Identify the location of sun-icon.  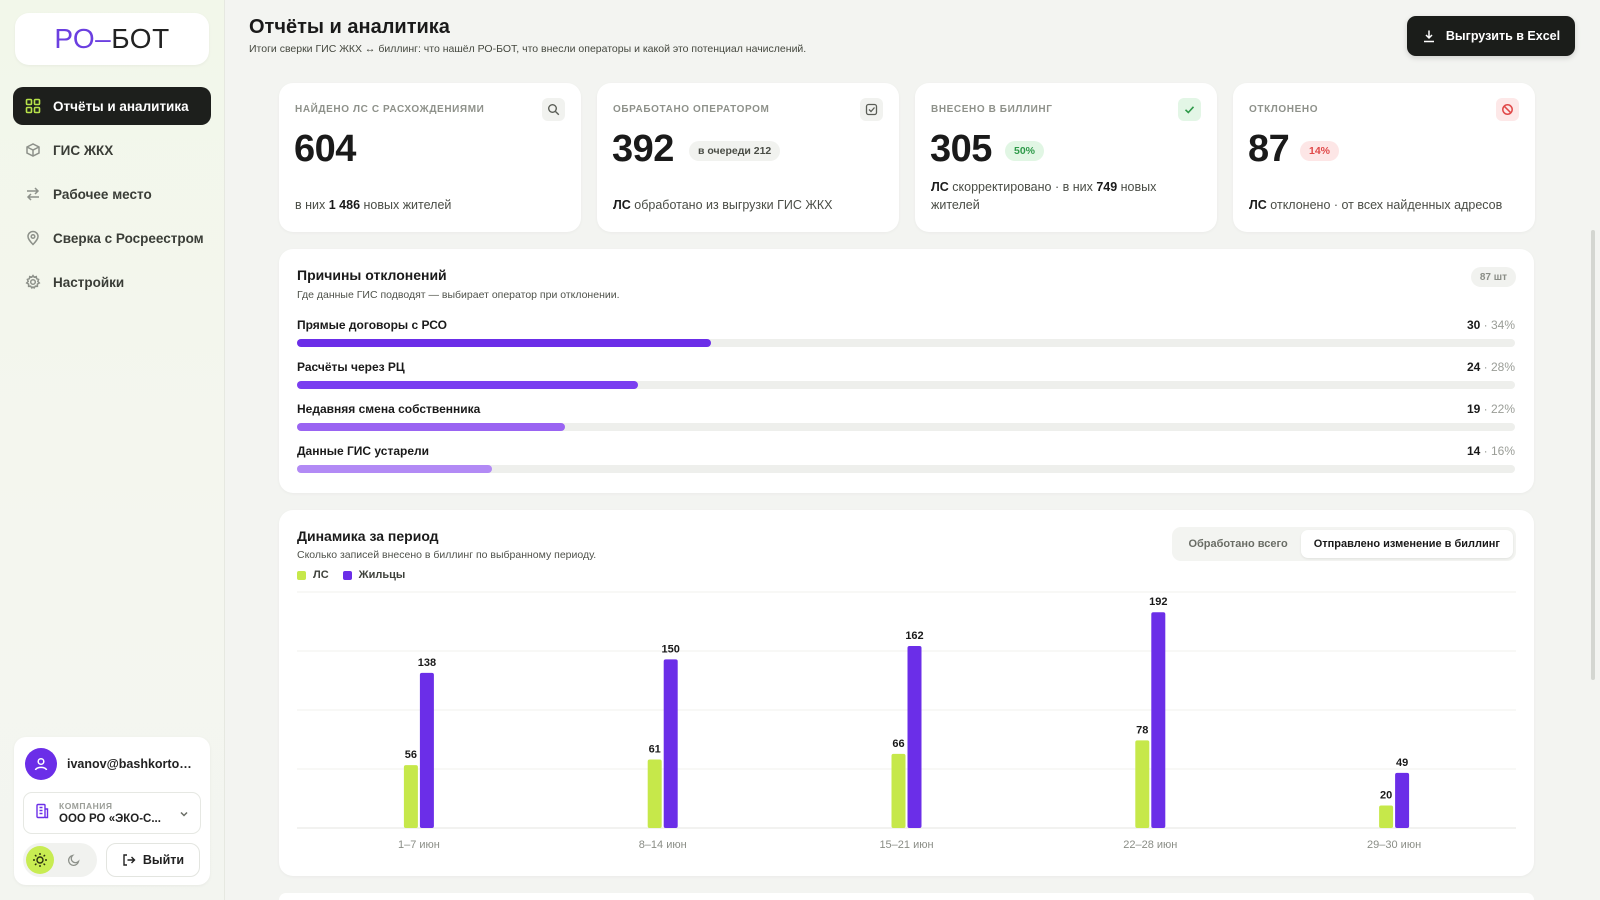
(40, 860).